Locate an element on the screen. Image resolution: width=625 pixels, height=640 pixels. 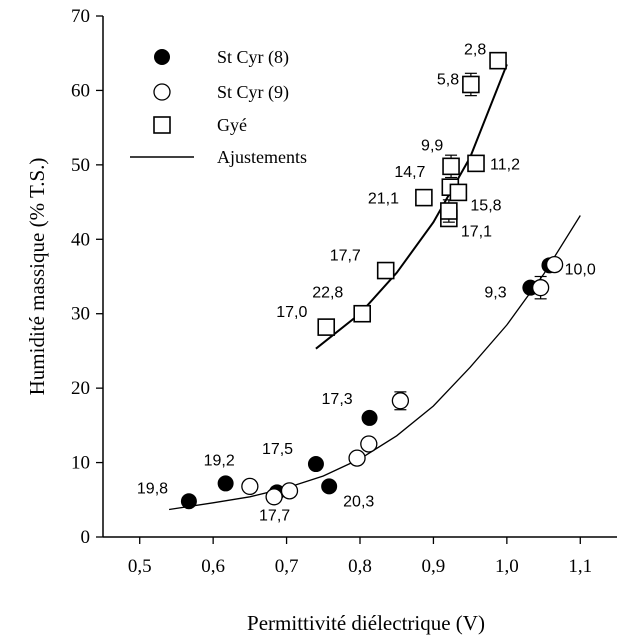
legend-marker-gye is located at coordinates (162, 125).